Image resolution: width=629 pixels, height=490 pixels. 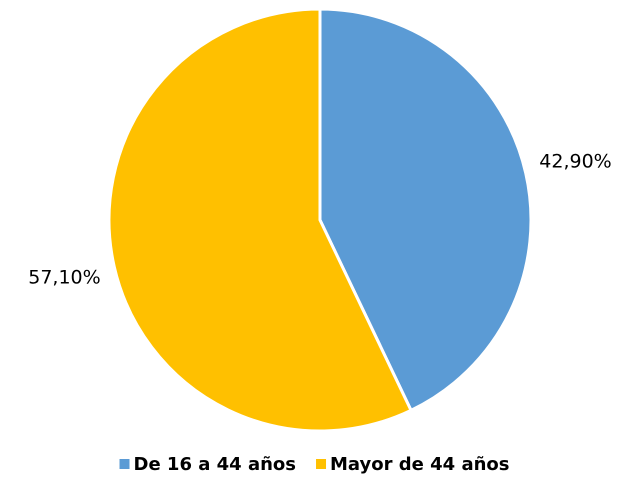 What do you see at coordinates (575, 162) in the screenshot?
I see `data-label: 42,90%` at bounding box center [575, 162].